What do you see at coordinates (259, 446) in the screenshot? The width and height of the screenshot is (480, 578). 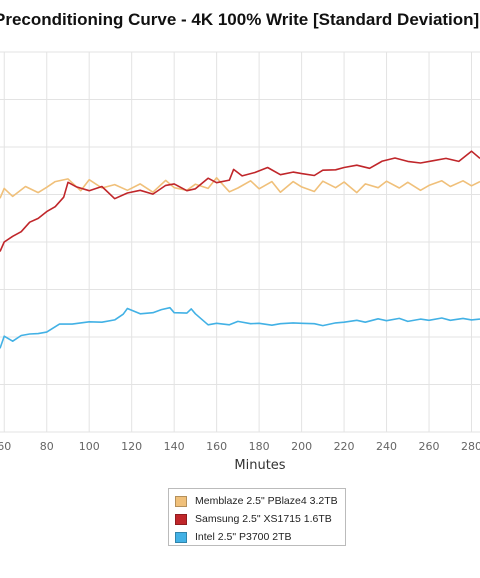 I see `x-tick-label: 180` at bounding box center [259, 446].